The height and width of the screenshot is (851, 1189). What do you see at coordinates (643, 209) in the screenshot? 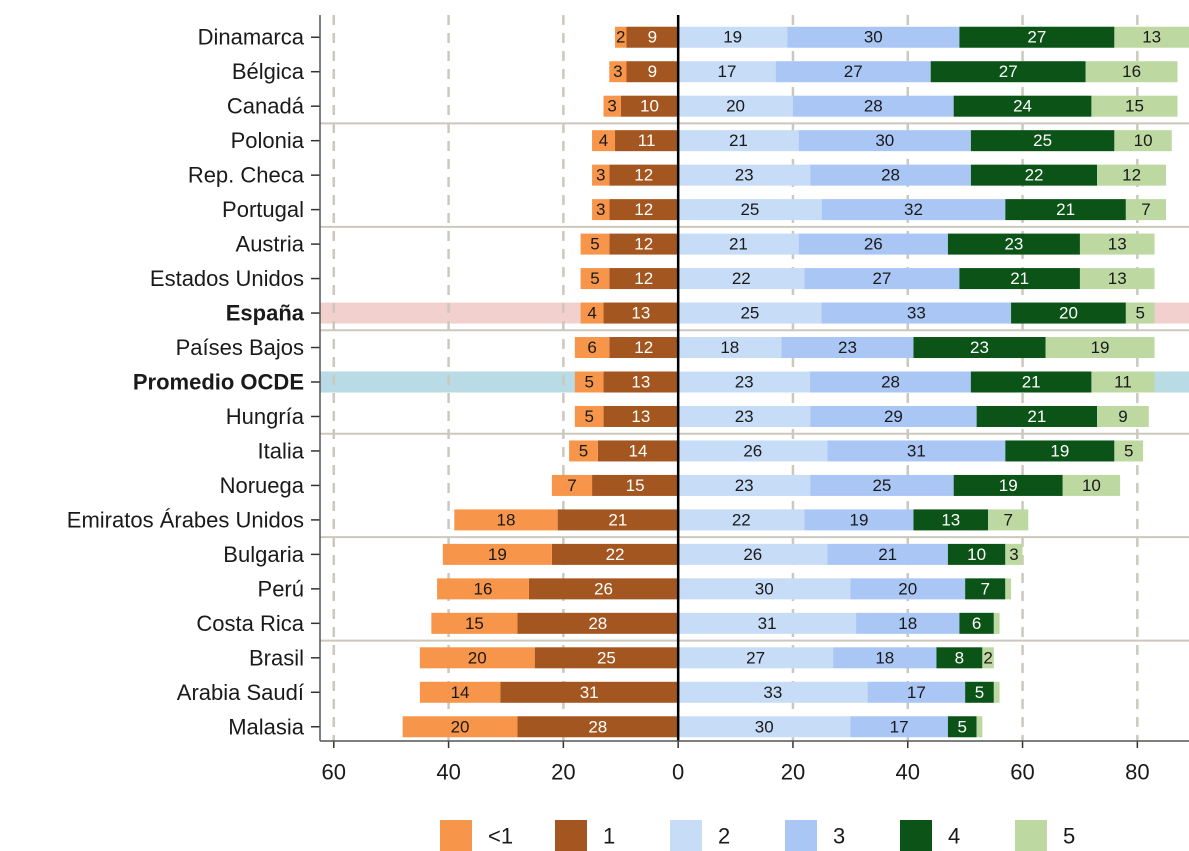
I see `value-label: 12` at bounding box center [643, 209].